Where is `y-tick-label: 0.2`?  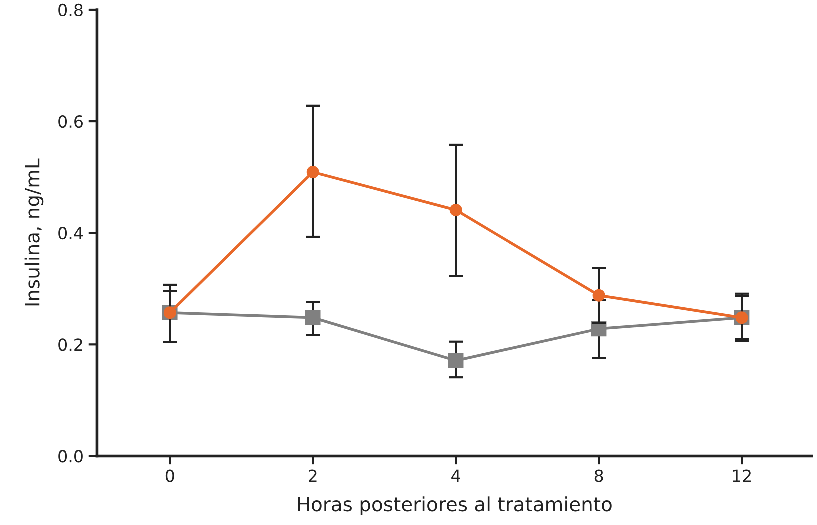
y-tick-label: 0.2 is located at coordinates (70, 345).